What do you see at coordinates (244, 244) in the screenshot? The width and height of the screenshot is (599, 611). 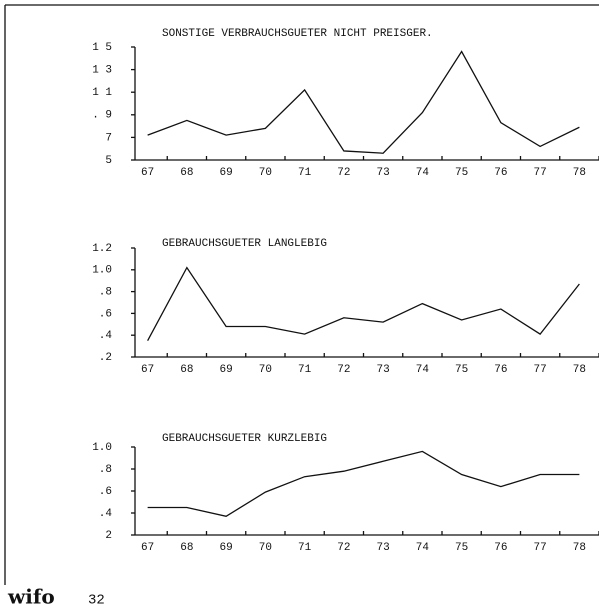 I see `chart-title: GEBRAUCHSGUETER LANGLEBIG` at bounding box center [244, 244].